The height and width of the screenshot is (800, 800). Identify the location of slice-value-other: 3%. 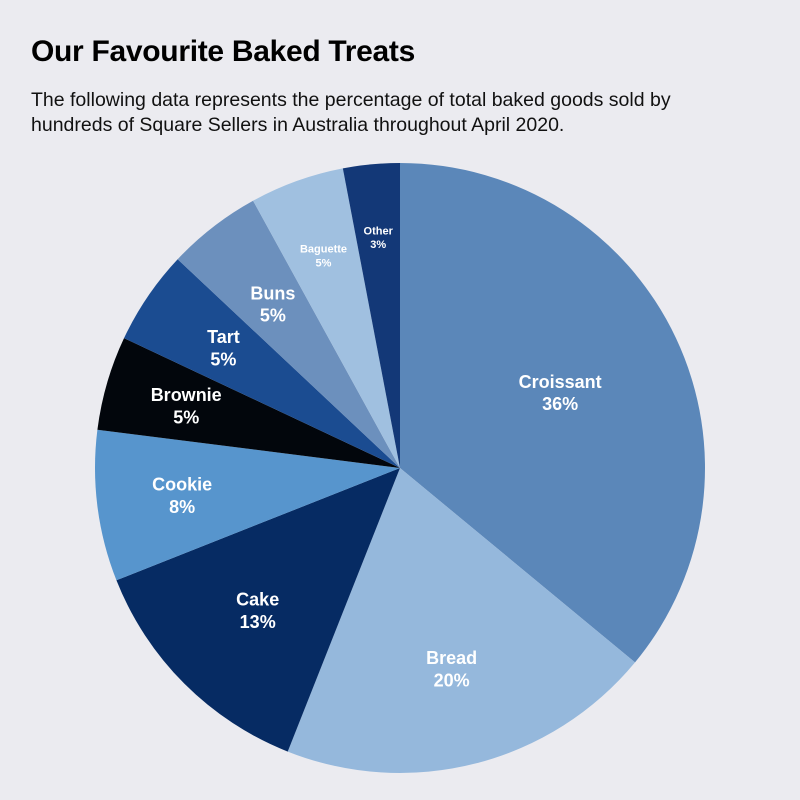
(378, 245).